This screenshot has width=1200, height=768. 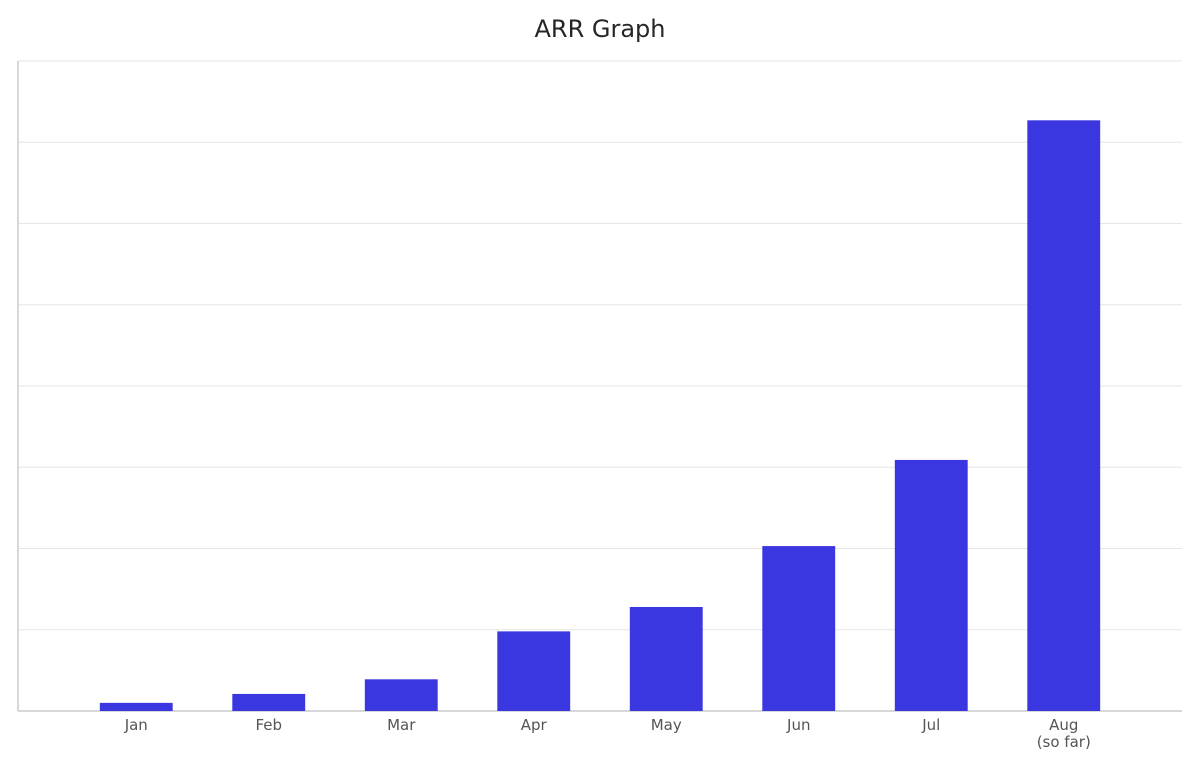 I want to click on x-tick-label: Feb, so click(x=268, y=725).